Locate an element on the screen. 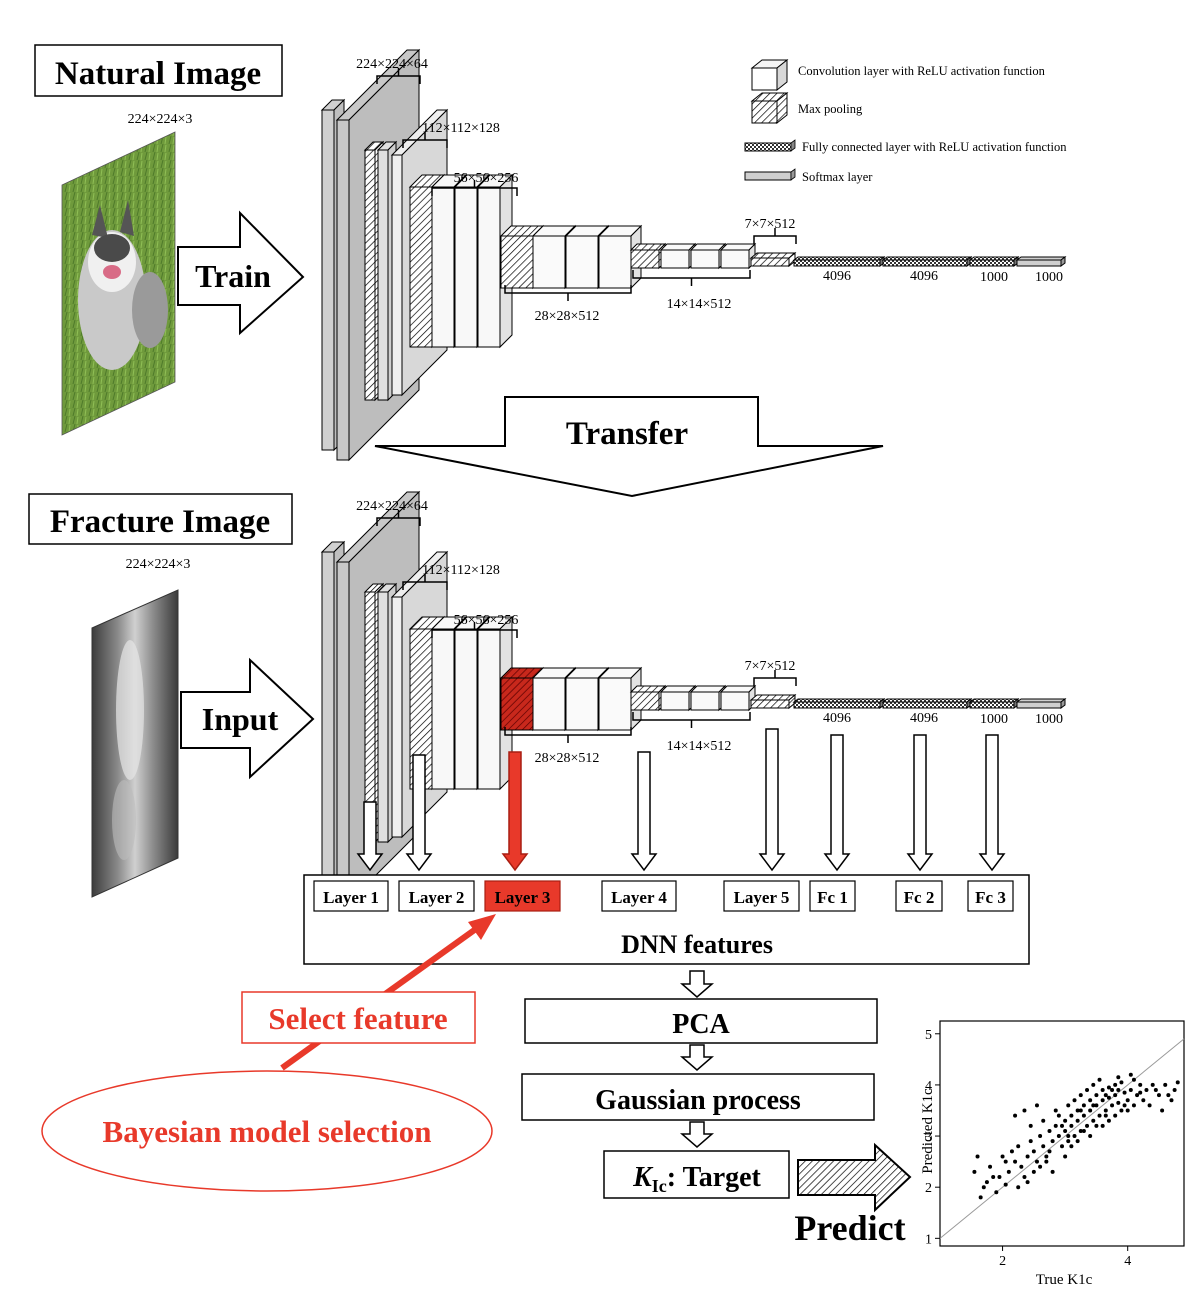 Image resolution: width=1204 pixels, height=1300 pixels. gaussian-process-box is located at coordinates (698, 1097).